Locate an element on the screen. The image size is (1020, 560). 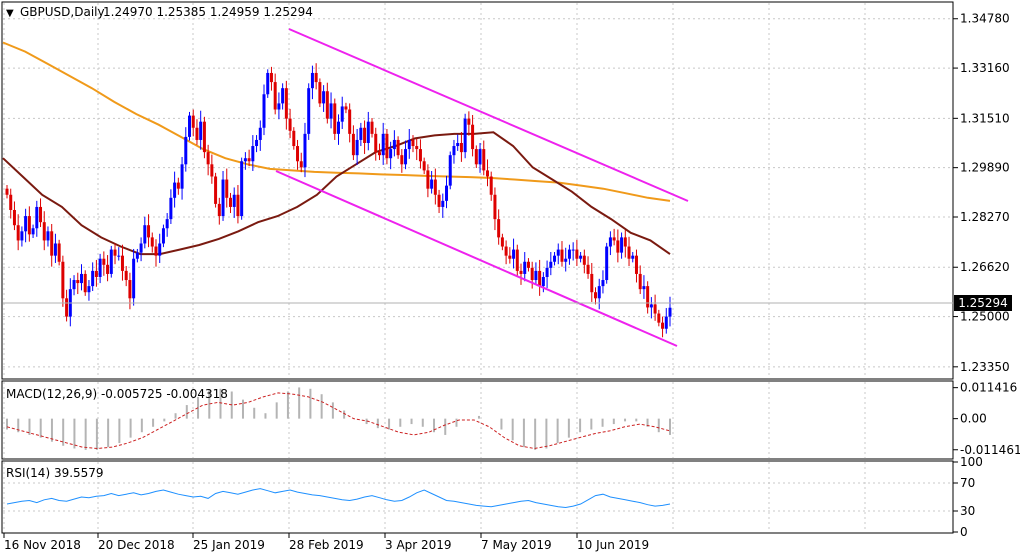
macd-tick-label: 0.011416 is located at coordinates (988, 388).